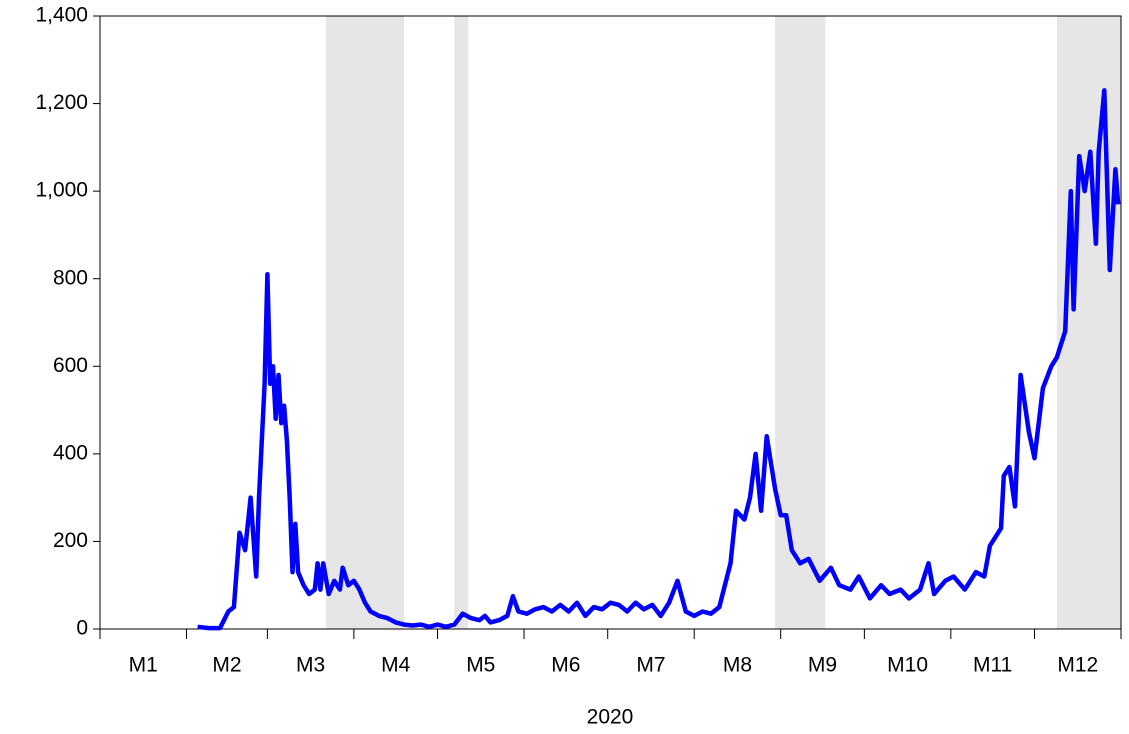  What do you see at coordinates (82, 628) in the screenshot?
I see `y-tick-label: 0` at bounding box center [82, 628].